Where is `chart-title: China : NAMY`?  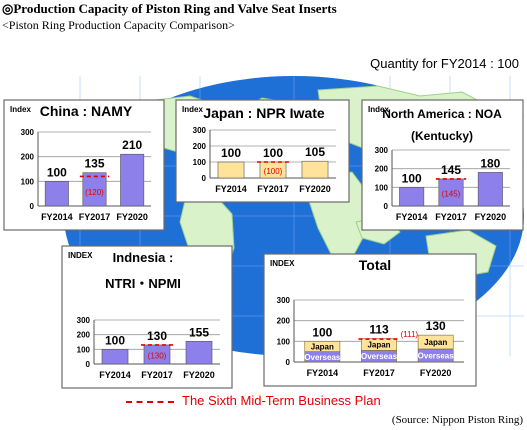
chart-title: China : NAMY is located at coordinates (86, 111).